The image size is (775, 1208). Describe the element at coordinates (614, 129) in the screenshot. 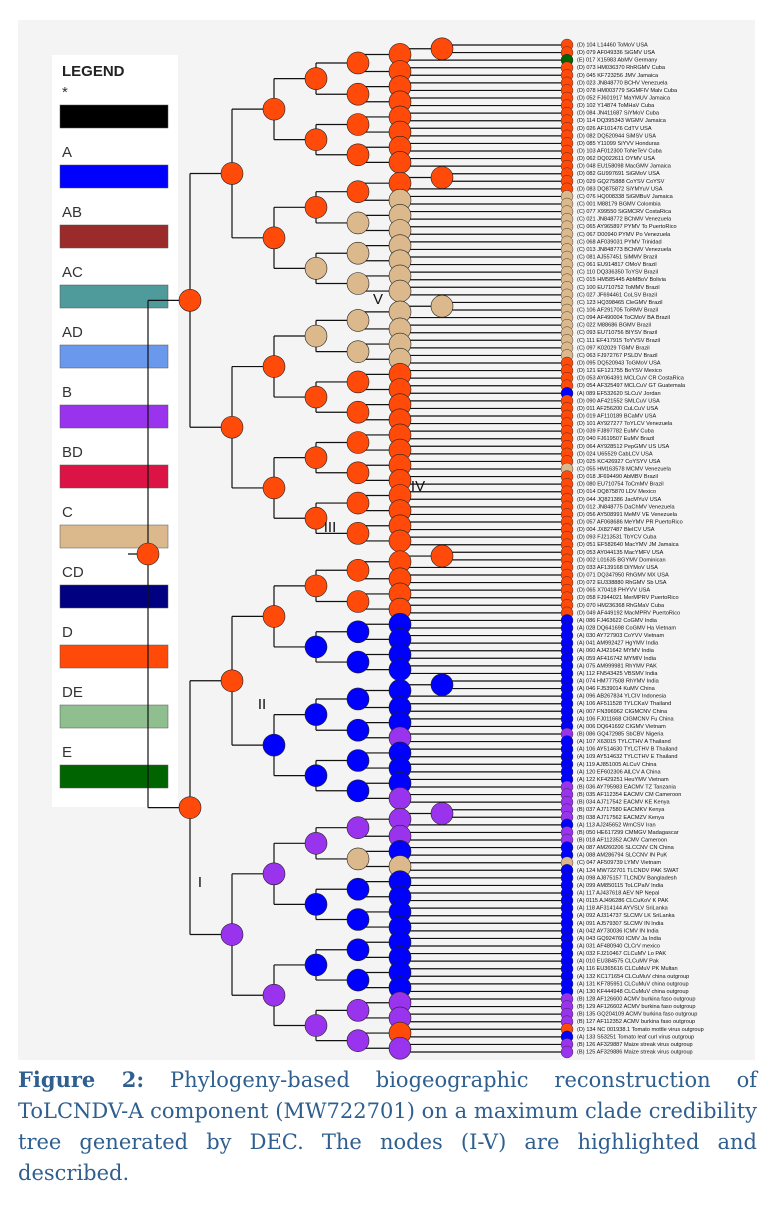

I see `leaf-label: (D) 026 AF101476 CdTV USA` at that location.